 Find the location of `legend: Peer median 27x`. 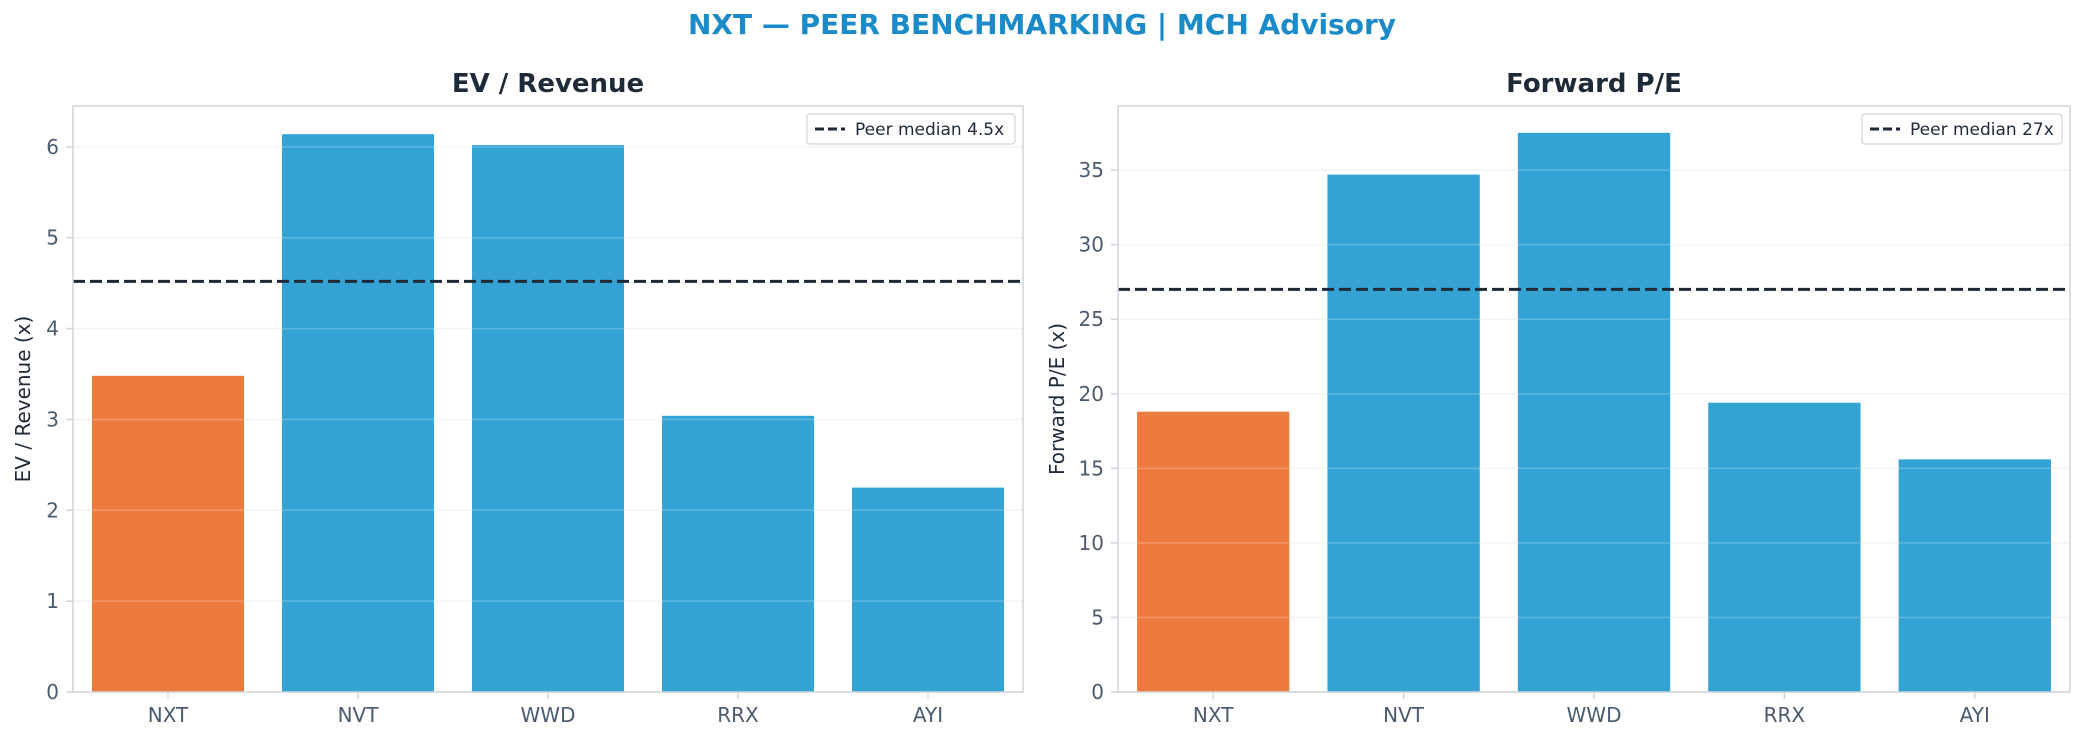

legend: Peer median 27x is located at coordinates (1962, 129).